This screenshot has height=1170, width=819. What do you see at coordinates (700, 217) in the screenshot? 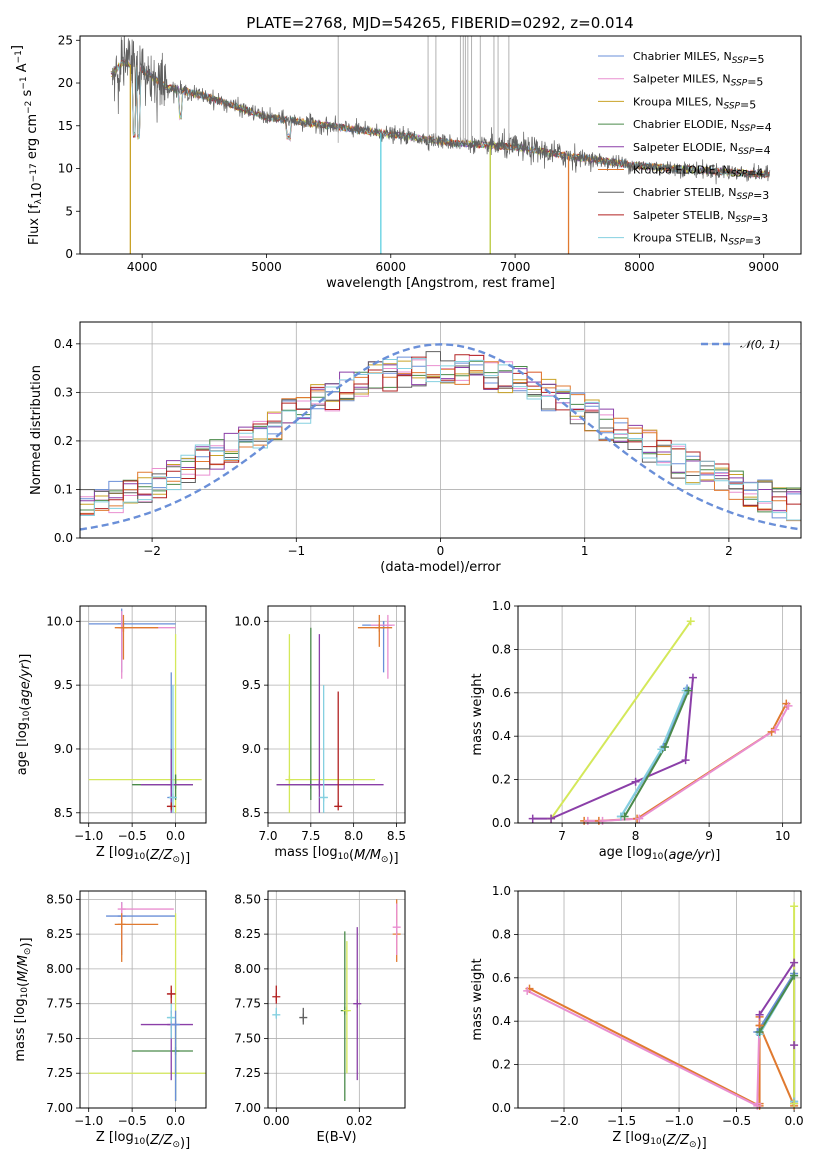
I see `legend-label: Salpeter STELIB, NSSP=3` at bounding box center [700, 217].